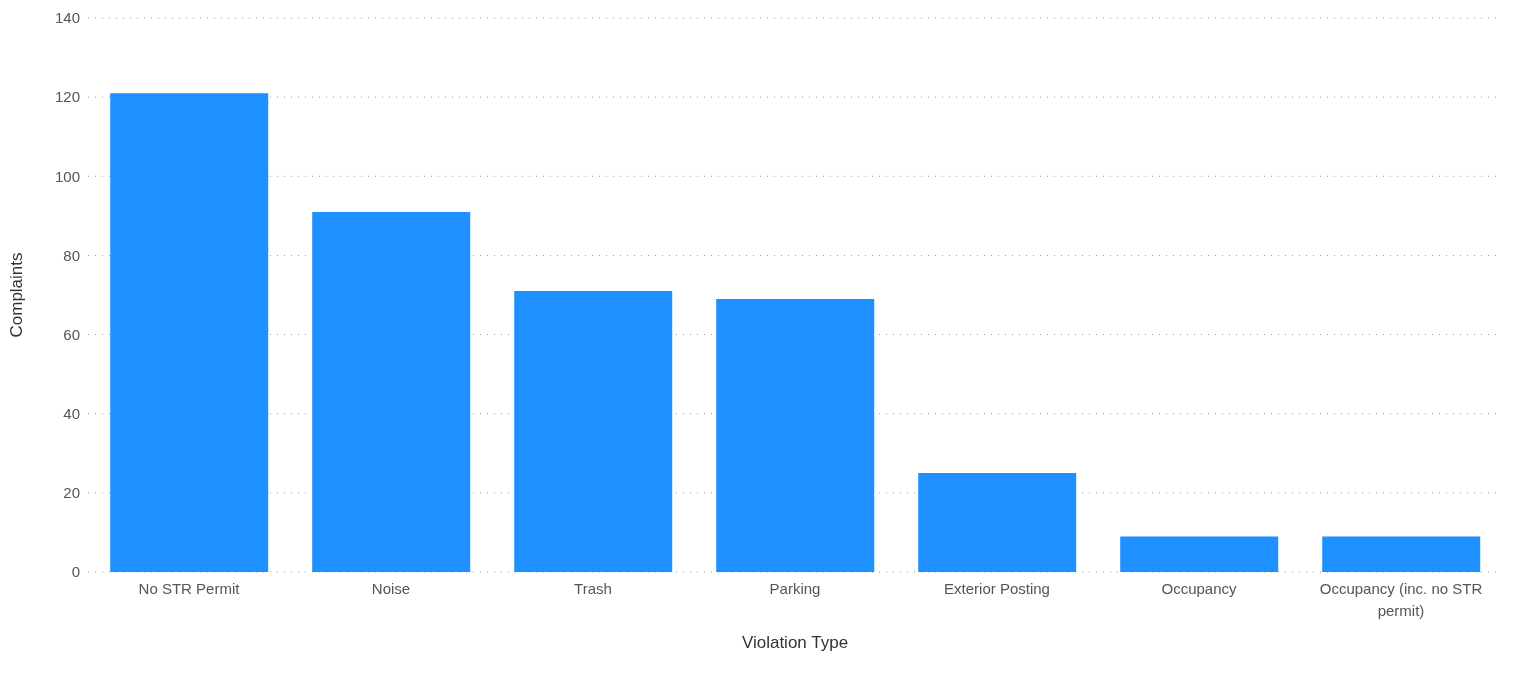 The width and height of the screenshot is (1520, 680). What do you see at coordinates (795, 643) in the screenshot?
I see `x-axis-title: Violation Type` at bounding box center [795, 643].